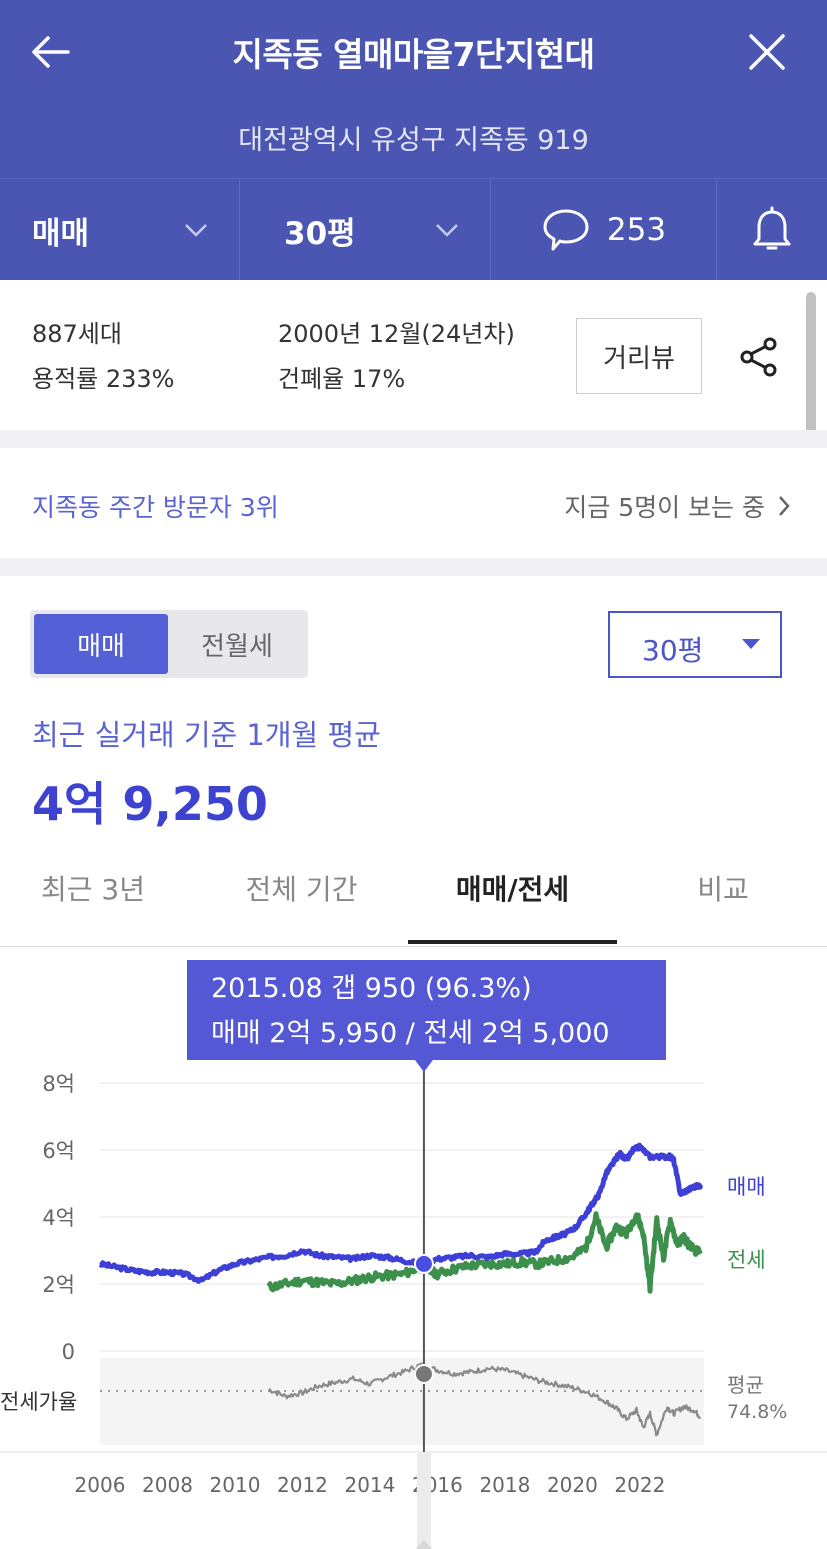 This screenshot has height=1549, width=827. I want to click on sale-line, so click(401, 1213).